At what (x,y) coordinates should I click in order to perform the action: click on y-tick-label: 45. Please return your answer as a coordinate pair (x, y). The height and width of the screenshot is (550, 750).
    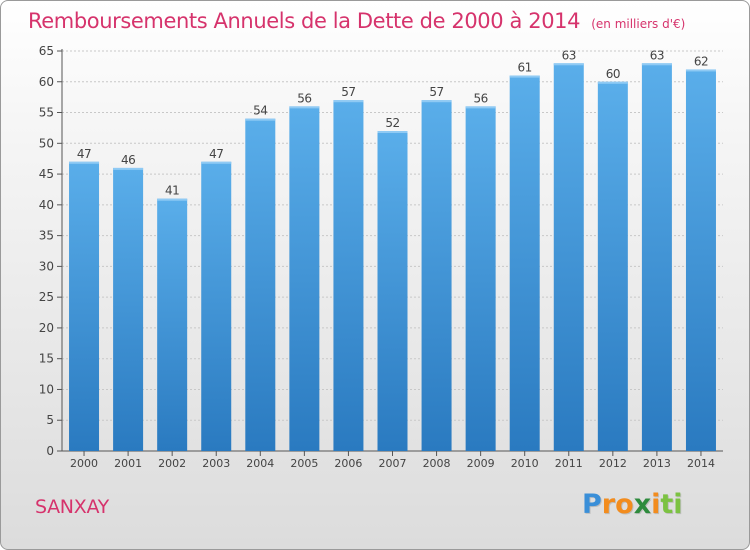
    Looking at the image, I should click on (46, 174).